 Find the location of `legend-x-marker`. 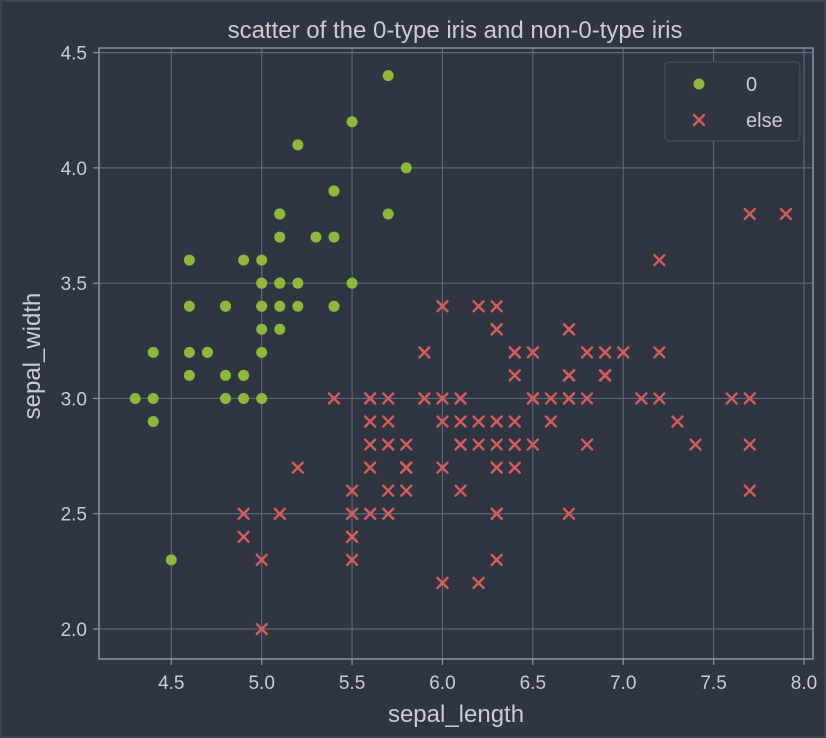

legend-x-marker is located at coordinates (699, 120).